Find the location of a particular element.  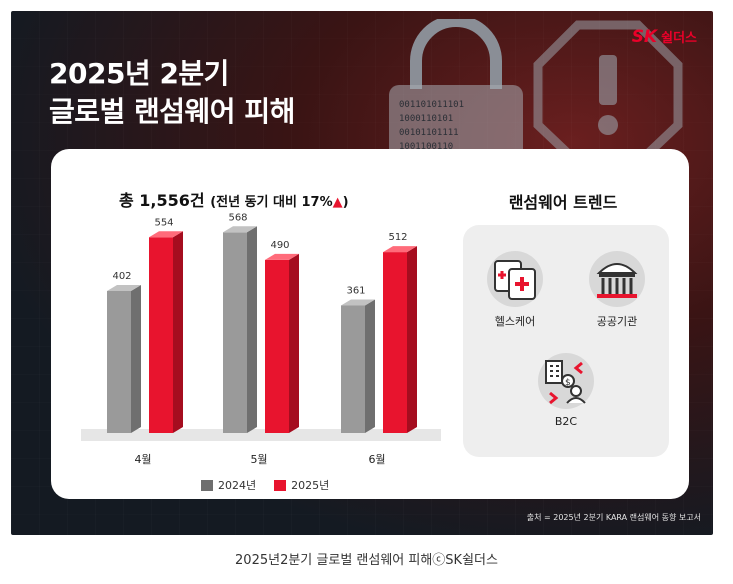

b2c-icon: $ is located at coordinates (566, 381).